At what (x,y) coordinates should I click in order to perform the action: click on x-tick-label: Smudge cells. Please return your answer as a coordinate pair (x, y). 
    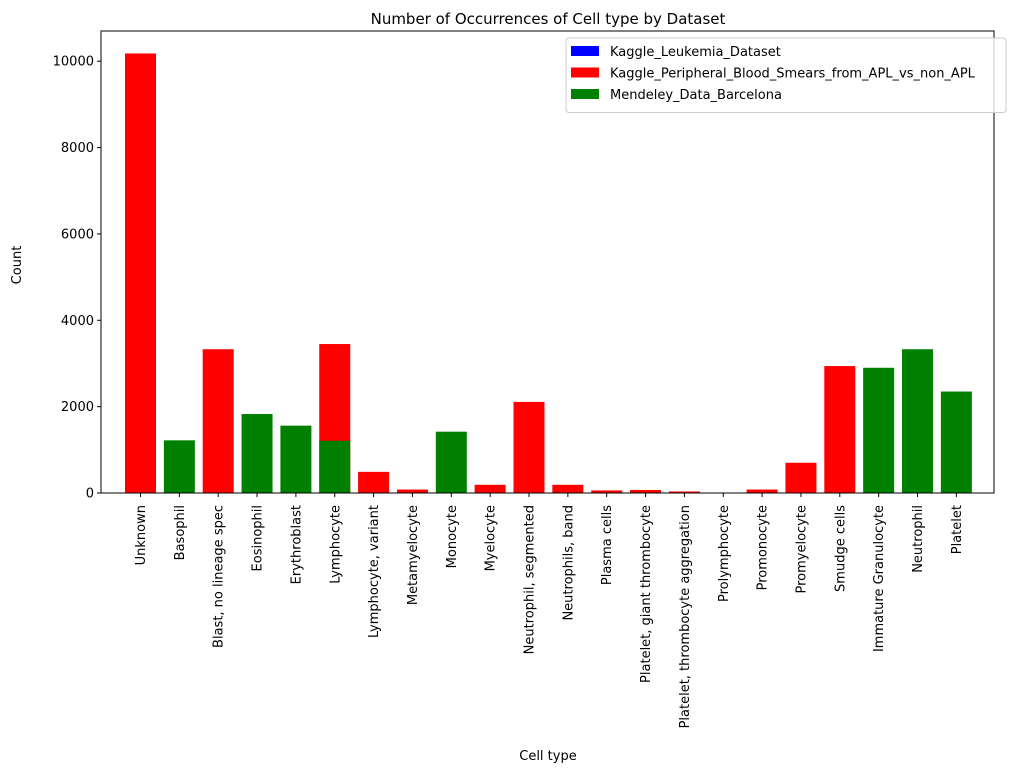
    Looking at the image, I should click on (840, 548).